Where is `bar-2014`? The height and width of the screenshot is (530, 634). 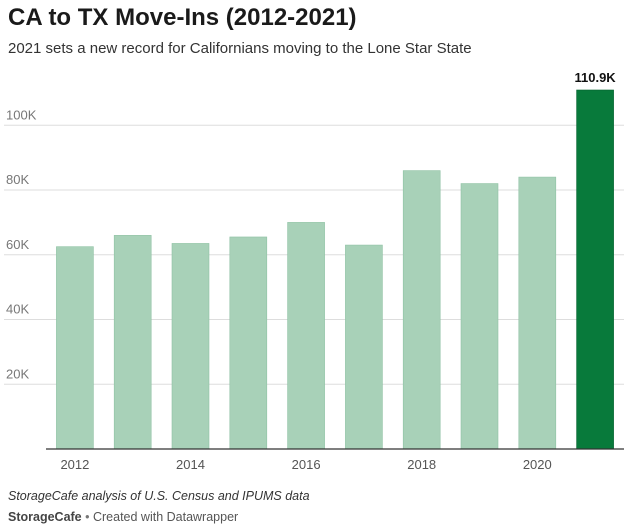
bar-2014 is located at coordinates (190, 346).